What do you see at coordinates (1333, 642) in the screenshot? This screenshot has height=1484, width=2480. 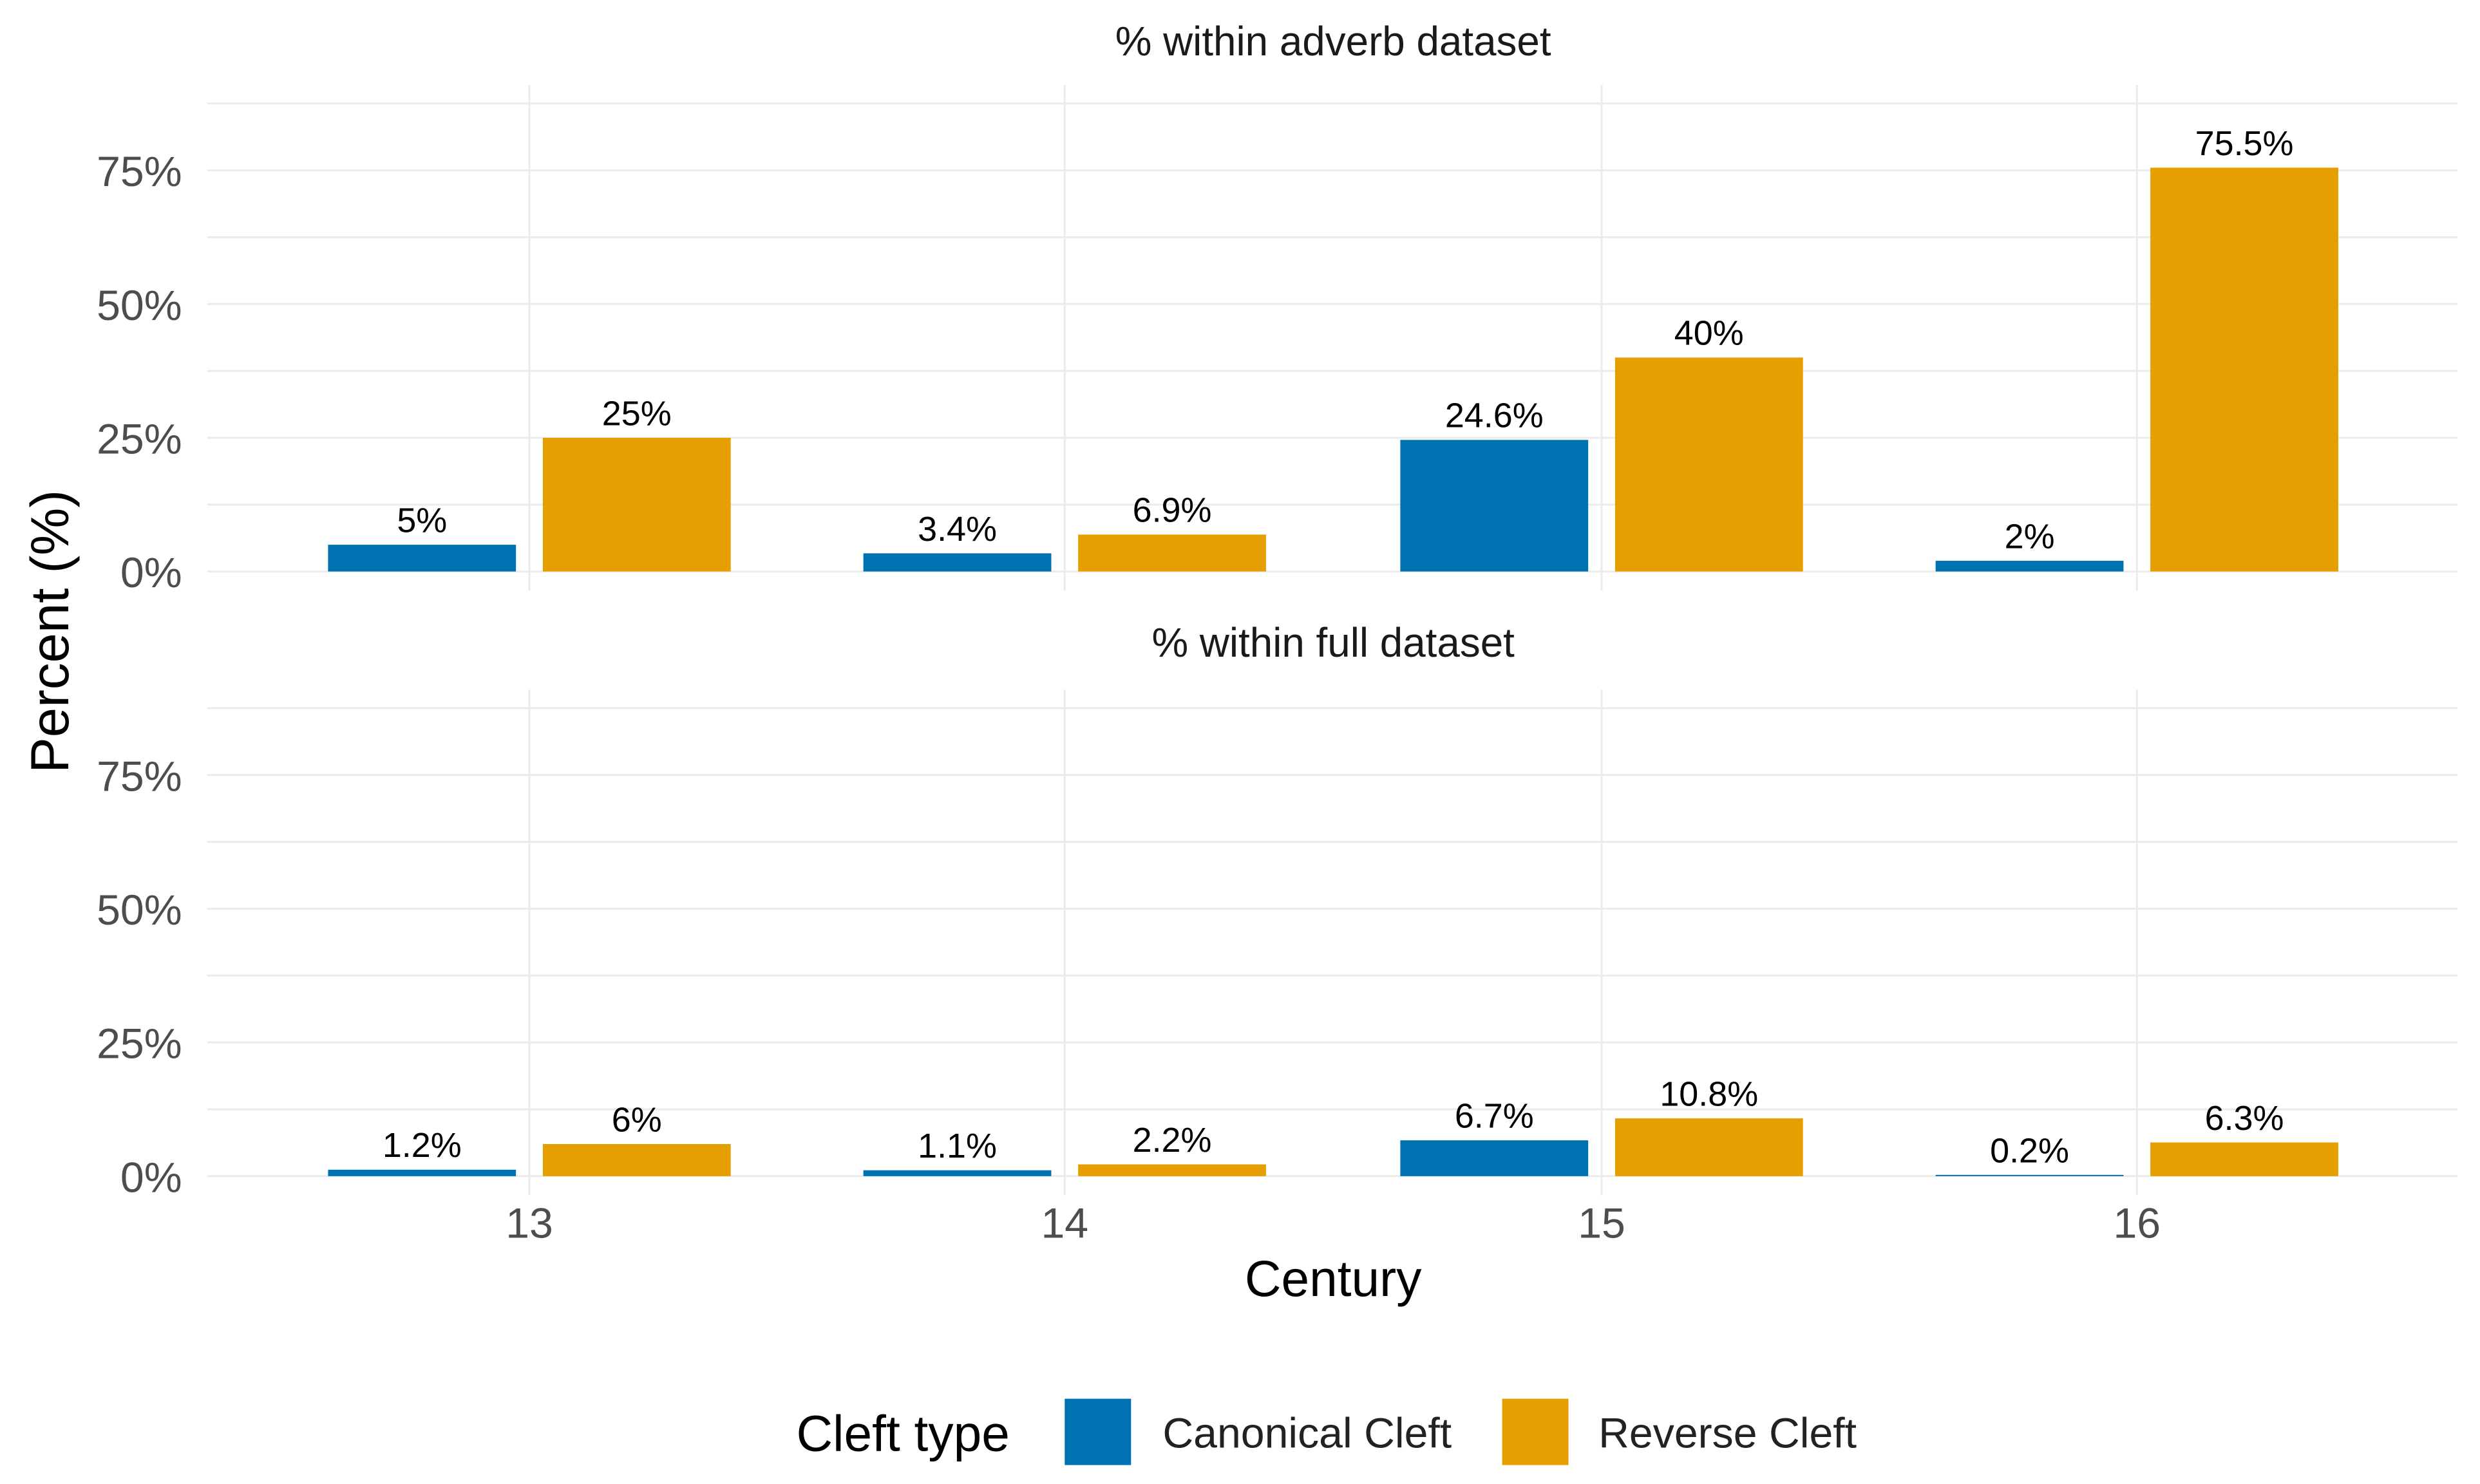 I see `panel-title: % within full dataset` at bounding box center [1333, 642].